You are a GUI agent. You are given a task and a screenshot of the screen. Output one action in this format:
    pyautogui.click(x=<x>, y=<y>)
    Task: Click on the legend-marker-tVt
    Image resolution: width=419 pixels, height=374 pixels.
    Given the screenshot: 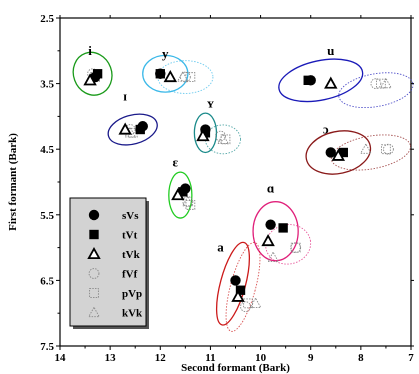 What is the action you would take?
    pyautogui.click(x=94, y=234)
    